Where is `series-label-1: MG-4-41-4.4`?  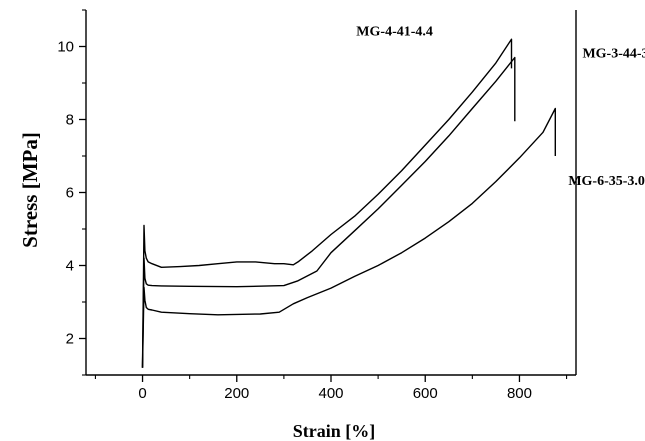 series-label-1: MG-4-41-4.4 is located at coordinates (394, 32).